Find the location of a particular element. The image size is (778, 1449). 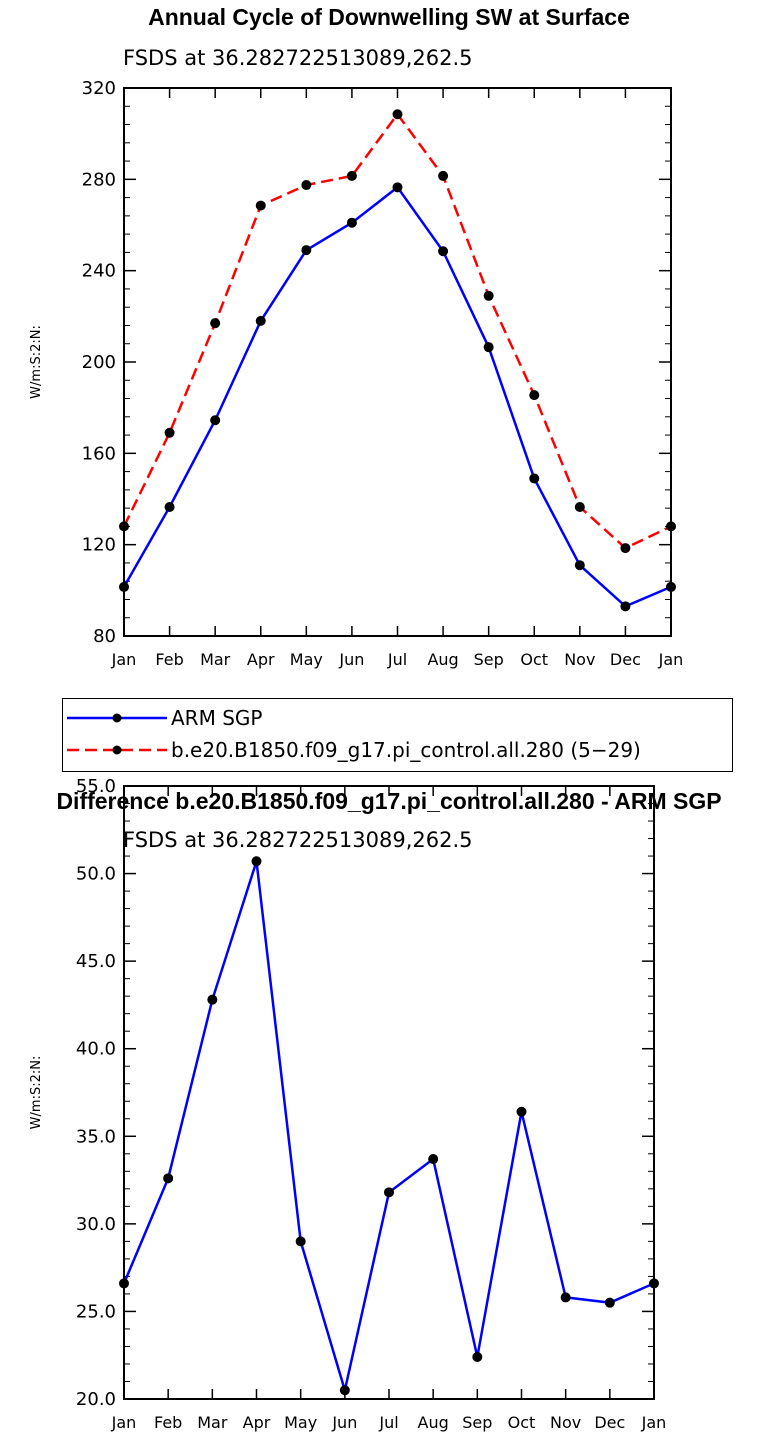

legend-swatch-arm-sgp is located at coordinates (117, 718).